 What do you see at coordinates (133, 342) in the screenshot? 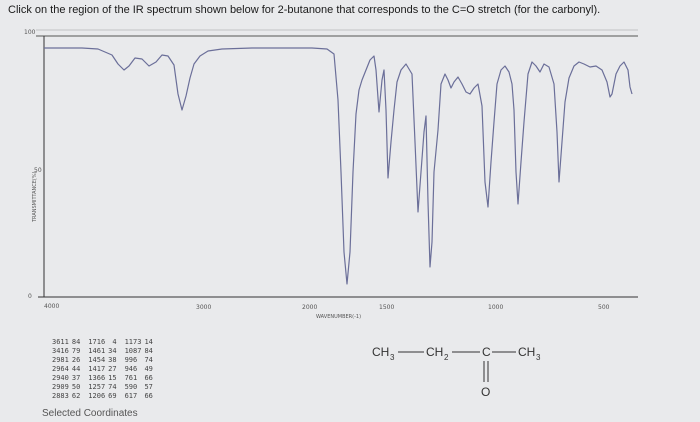
I see `peak-wavenumber-cell: 1173` at bounding box center [133, 342].